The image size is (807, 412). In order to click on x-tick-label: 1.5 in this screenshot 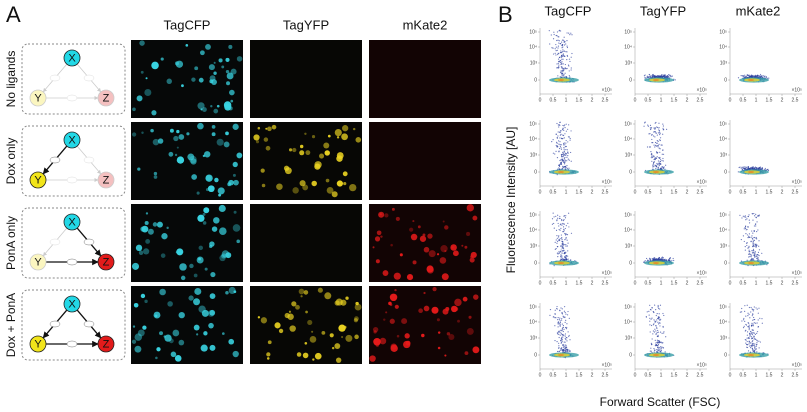, I will do `click(769, 100)`.